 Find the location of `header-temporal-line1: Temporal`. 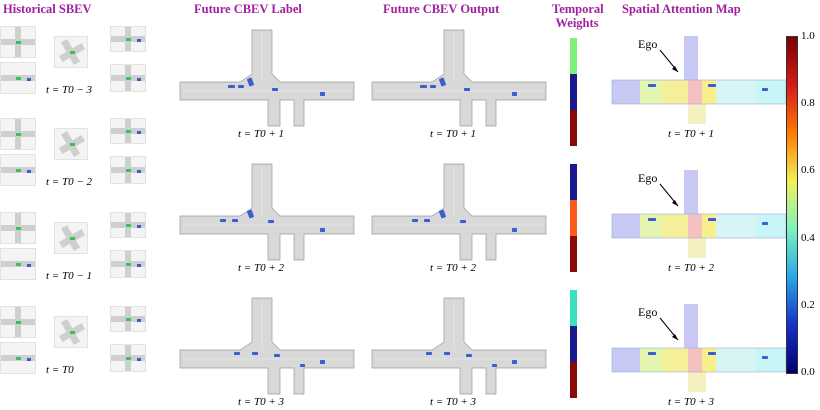

header-temporal-line1: Temporal is located at coordinates (578, 9).